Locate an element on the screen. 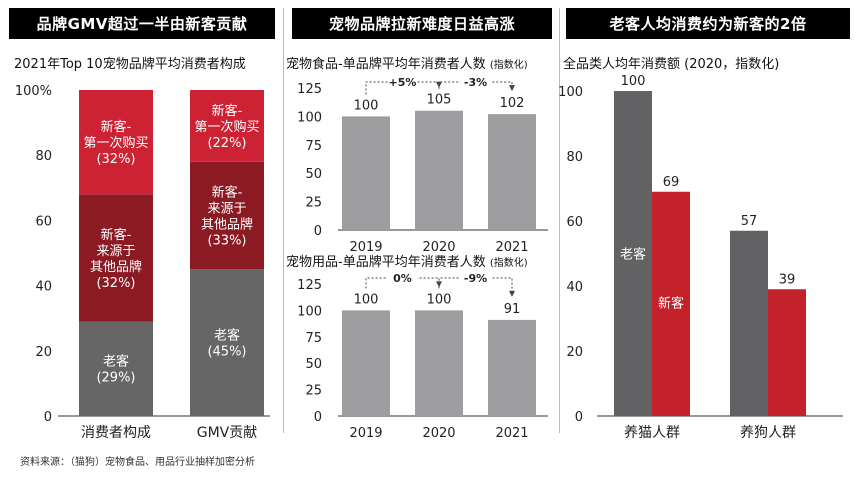 This screenshot has height=478, width=857. panel2-subtitle-top-note: (指数化) is located at coordinates (508, 65).